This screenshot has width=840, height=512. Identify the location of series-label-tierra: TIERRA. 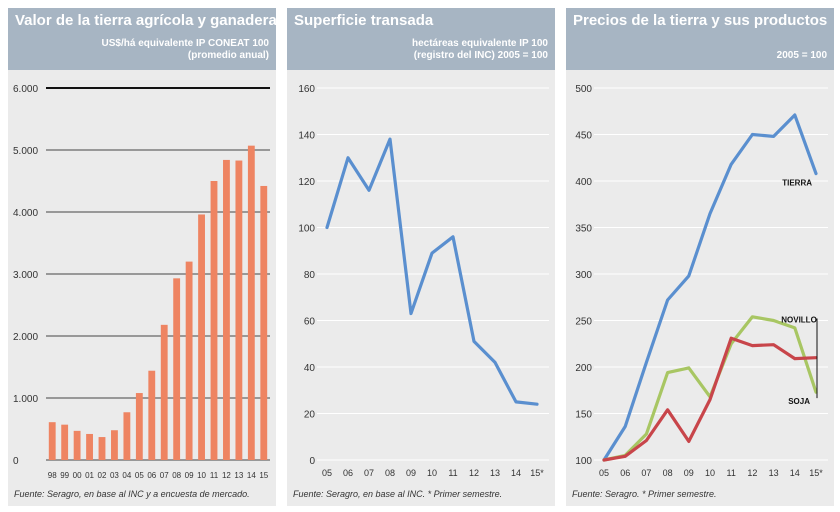
(797, 183).